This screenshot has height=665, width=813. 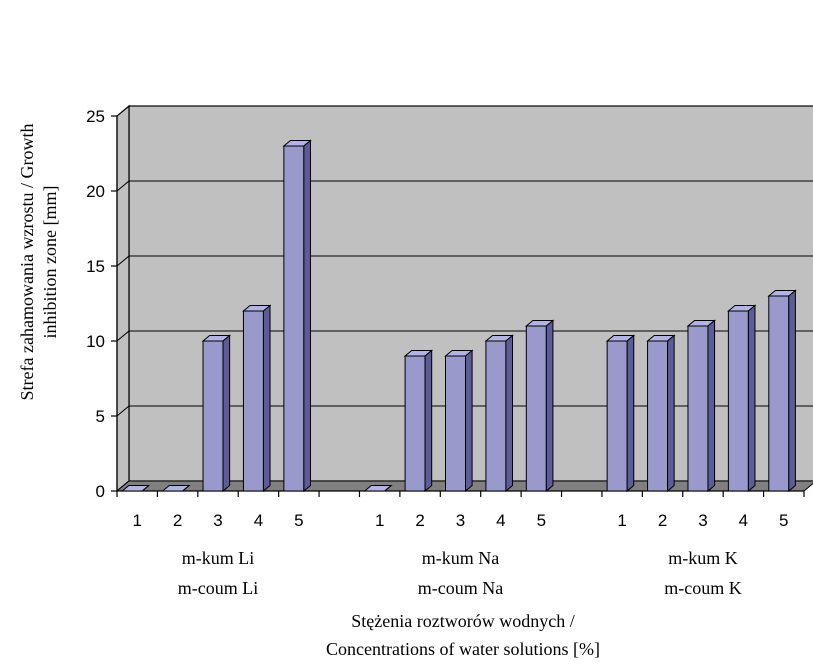 What do you see at coordinates (50, 262) in the screenshot?
I see `y-axis-label-line2: inhibition zone [mm]` at bounding box center [50, 262].